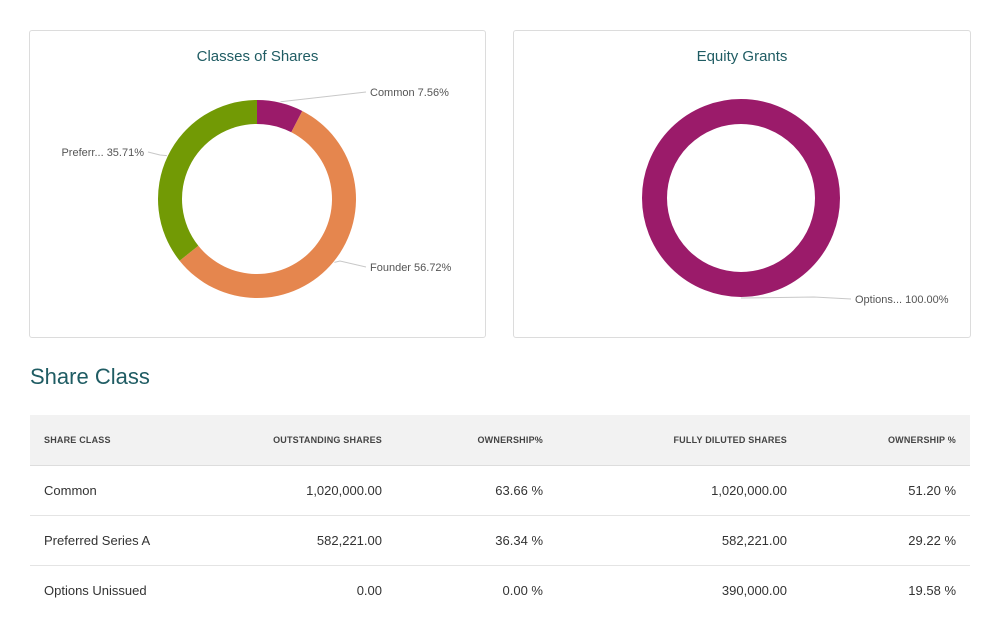  What do you see at coordinates (296, 540) in the screenshot?
I see `cell-outstanding-shares: 582,221.00` at bounding box center [296, 540].